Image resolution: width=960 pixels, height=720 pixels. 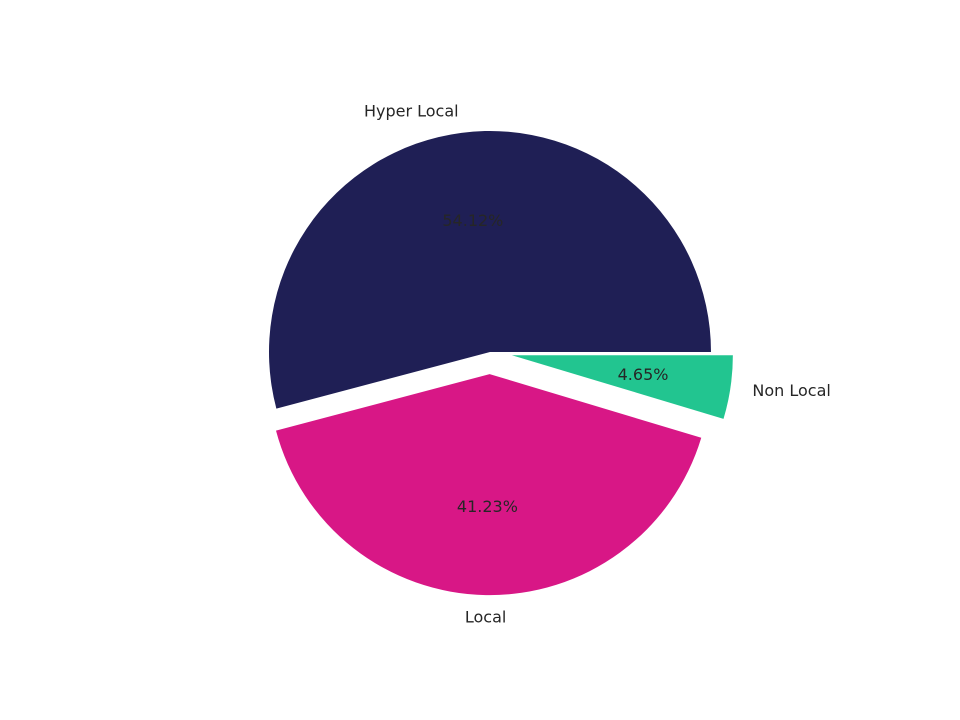 I want to click on pie-slice-local, so click(x=488, y=485).